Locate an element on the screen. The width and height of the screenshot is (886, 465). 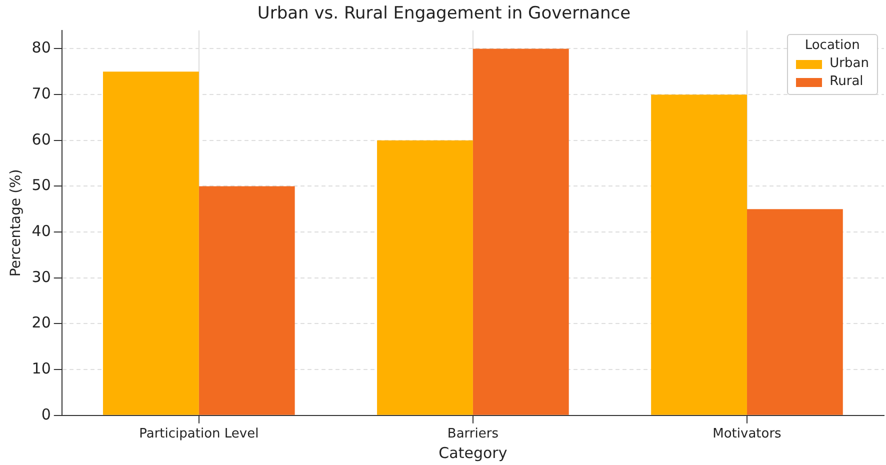
y-tick-label: 30 is located at coordinates (41, 277).